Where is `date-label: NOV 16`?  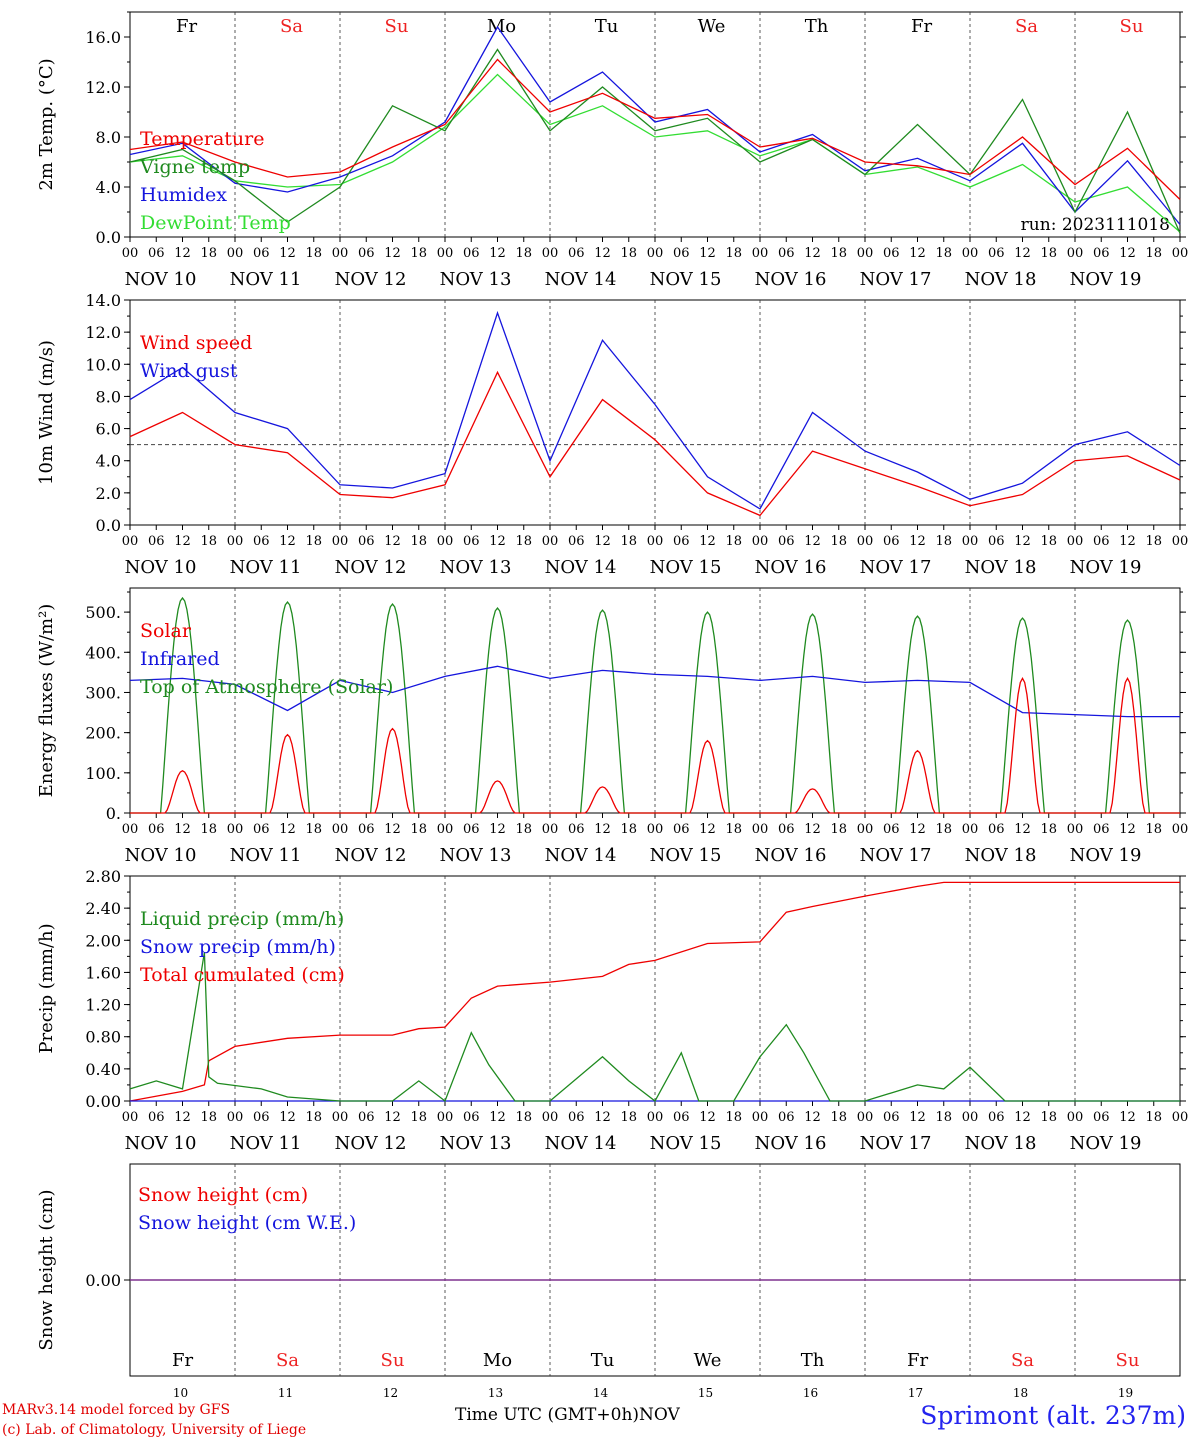 date-label: NOV 16 is located at coordinates (791, 567).